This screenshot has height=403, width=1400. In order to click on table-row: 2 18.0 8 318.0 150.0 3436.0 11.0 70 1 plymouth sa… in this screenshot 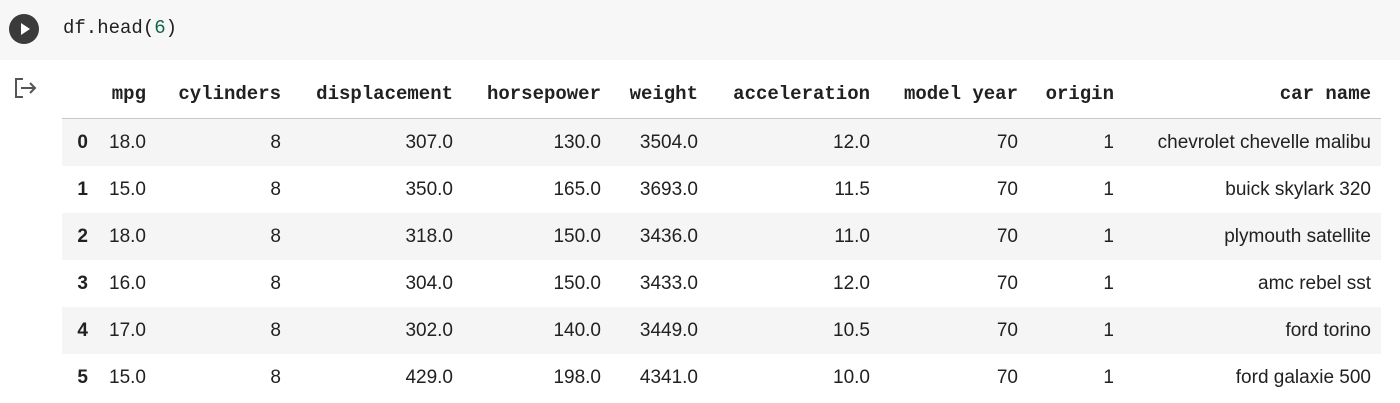, I will do `click(721, 236)`.